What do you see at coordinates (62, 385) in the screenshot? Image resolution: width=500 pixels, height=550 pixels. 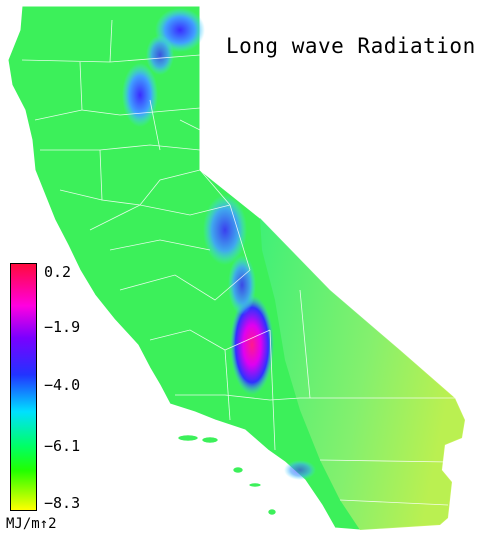 I see `legend-tick-3: −4.0` at bounding box center [62, 385].